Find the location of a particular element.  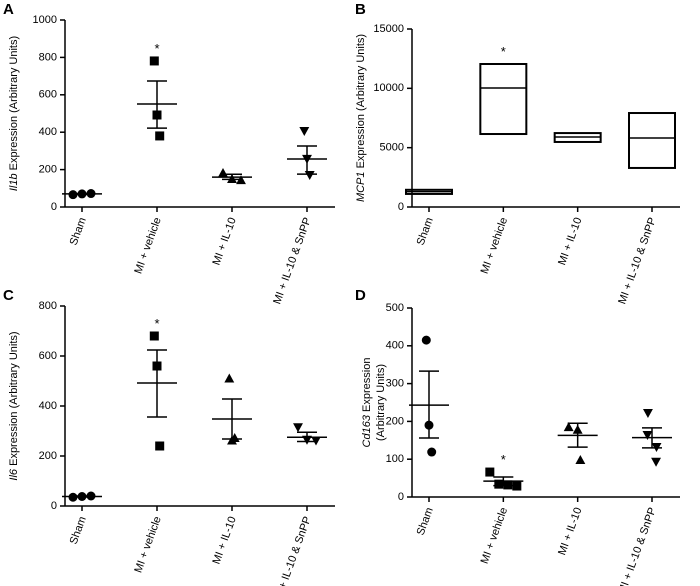

y-tick-label: 1000 is located at coordinates (45, 20).